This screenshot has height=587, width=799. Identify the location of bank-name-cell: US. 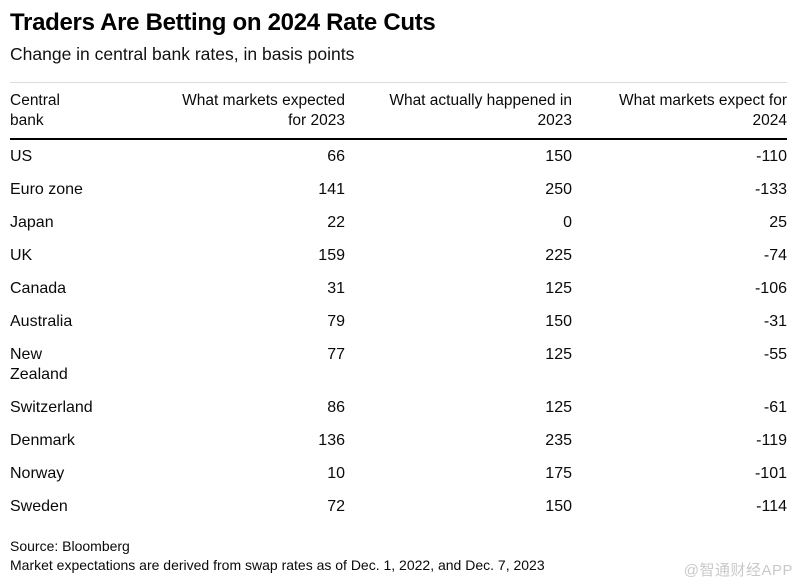
(21, 156).